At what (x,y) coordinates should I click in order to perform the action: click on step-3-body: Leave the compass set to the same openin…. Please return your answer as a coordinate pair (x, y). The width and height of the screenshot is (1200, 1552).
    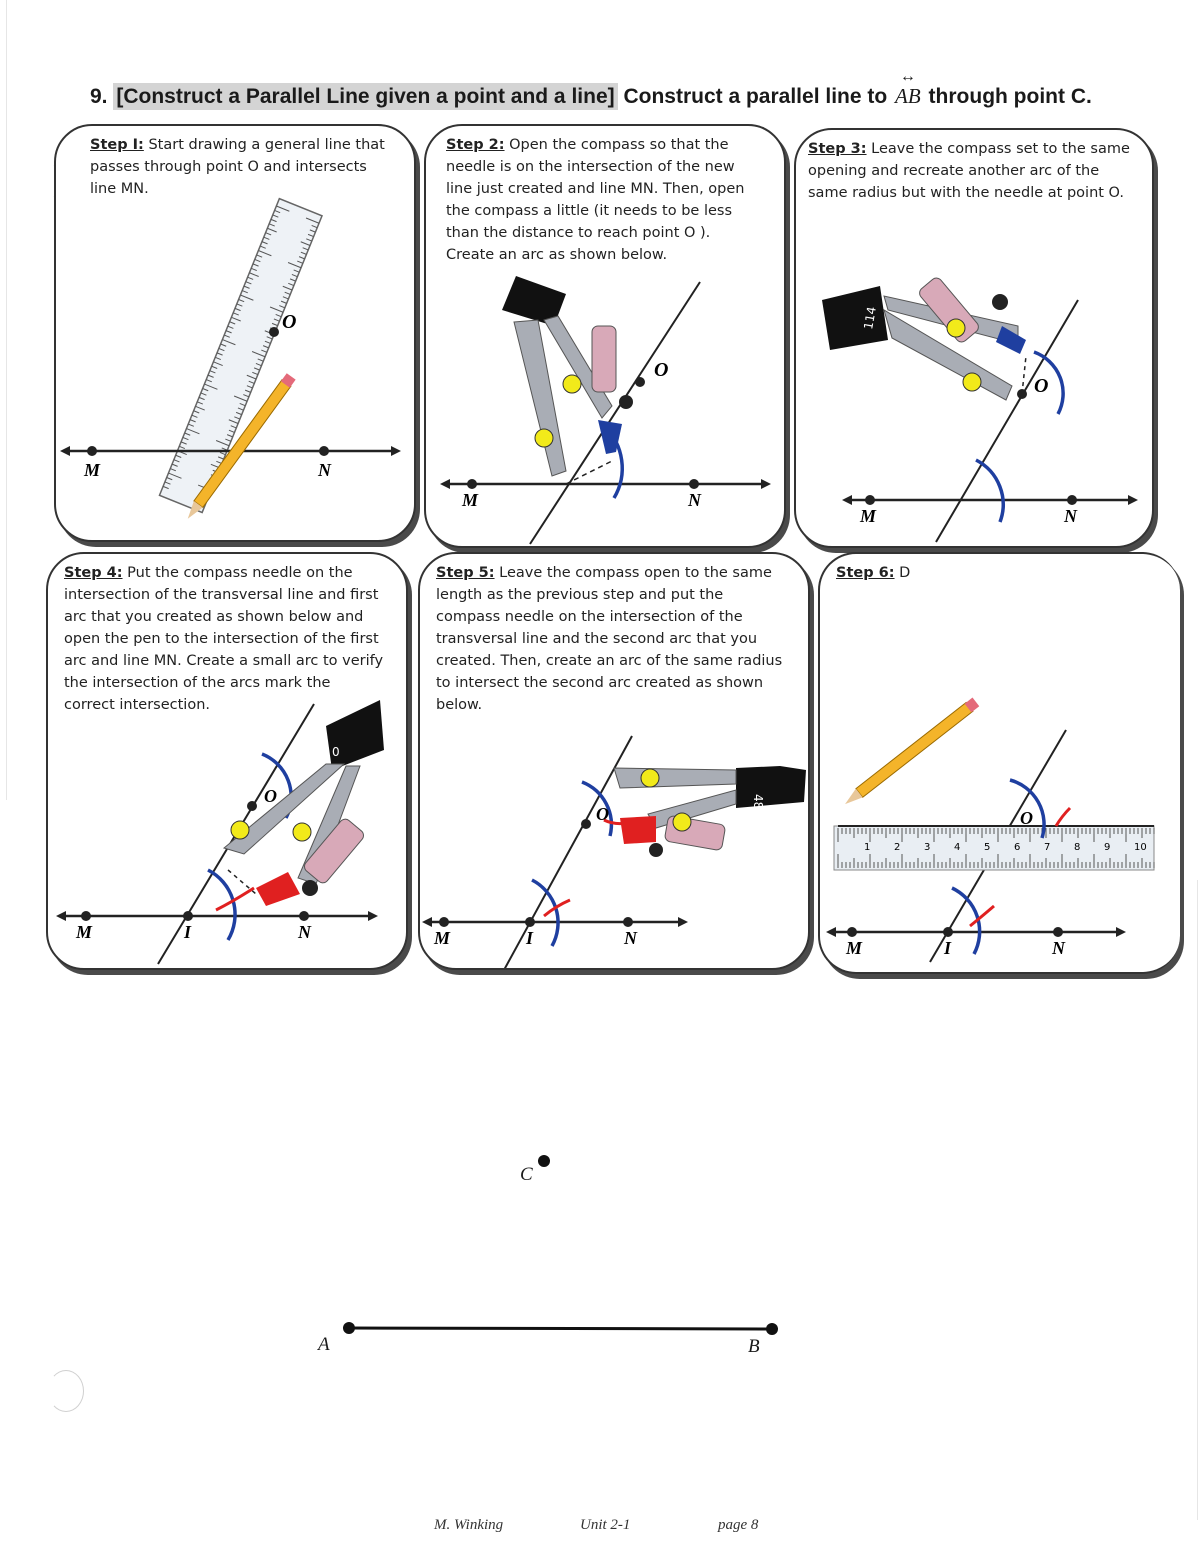
    Looking at the image, I should click on (969, 171).